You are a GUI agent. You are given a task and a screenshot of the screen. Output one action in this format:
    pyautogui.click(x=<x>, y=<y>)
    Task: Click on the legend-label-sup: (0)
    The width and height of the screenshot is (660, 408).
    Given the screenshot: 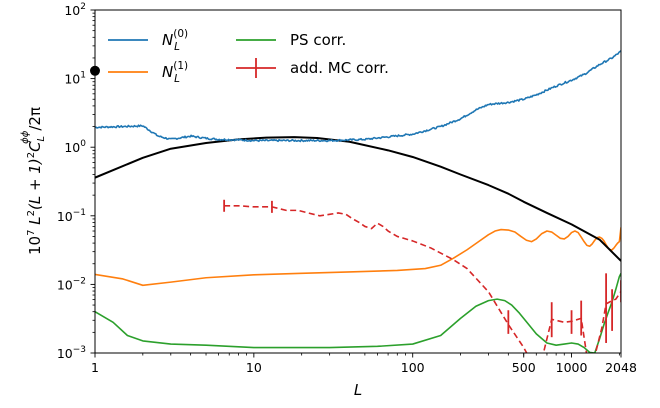 What is the action you would take?
    pyautogui.click(x=180, y=34)
    